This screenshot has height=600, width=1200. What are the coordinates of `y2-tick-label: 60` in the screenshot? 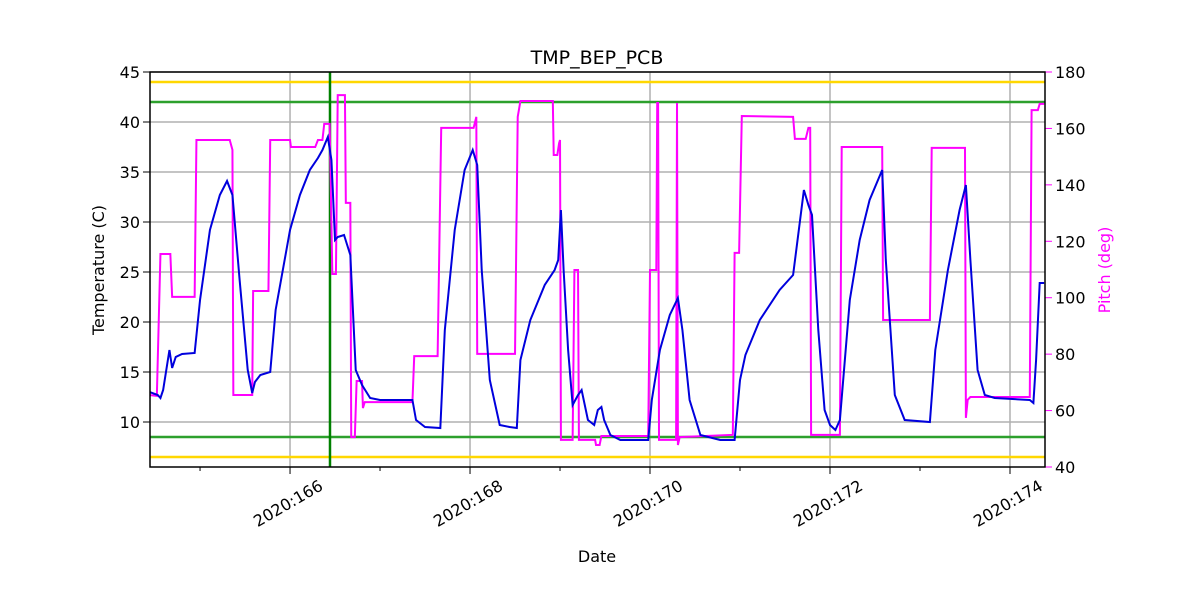 It's located at (1065, 411).